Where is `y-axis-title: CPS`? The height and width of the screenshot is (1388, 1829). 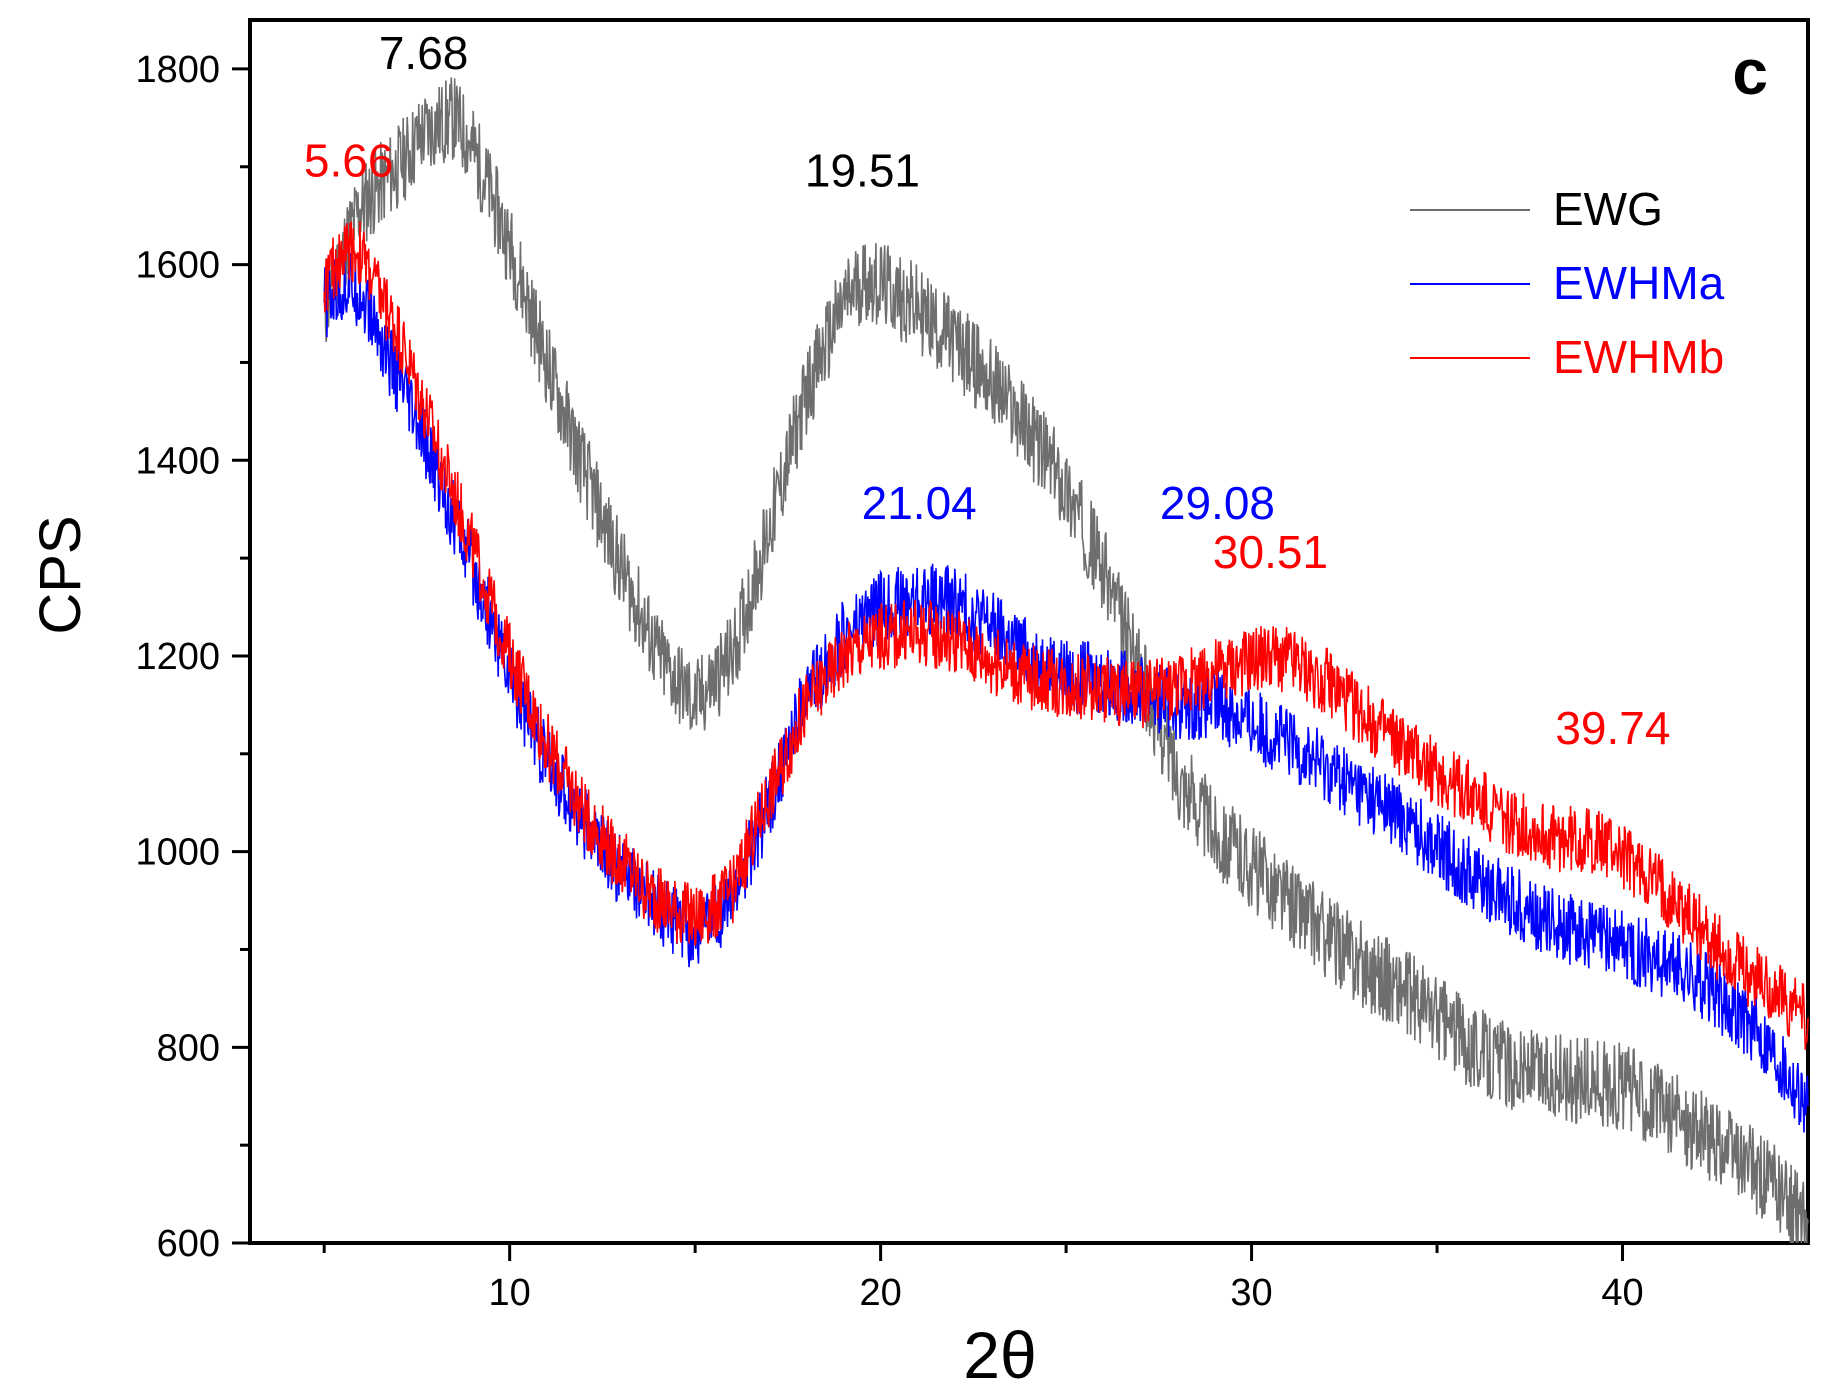 y-axis-title: CPS is located at coordinates (60, 574).